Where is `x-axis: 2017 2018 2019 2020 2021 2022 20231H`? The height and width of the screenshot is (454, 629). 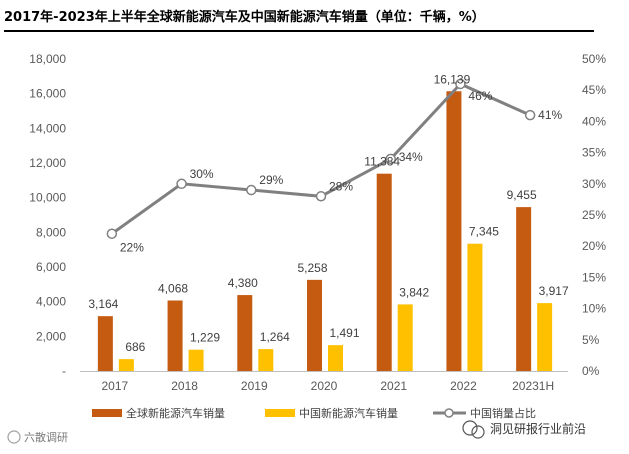 x-axis: 2017 2018 2019 2020 2021 2022 20231H is located at coordinates (324, 382).